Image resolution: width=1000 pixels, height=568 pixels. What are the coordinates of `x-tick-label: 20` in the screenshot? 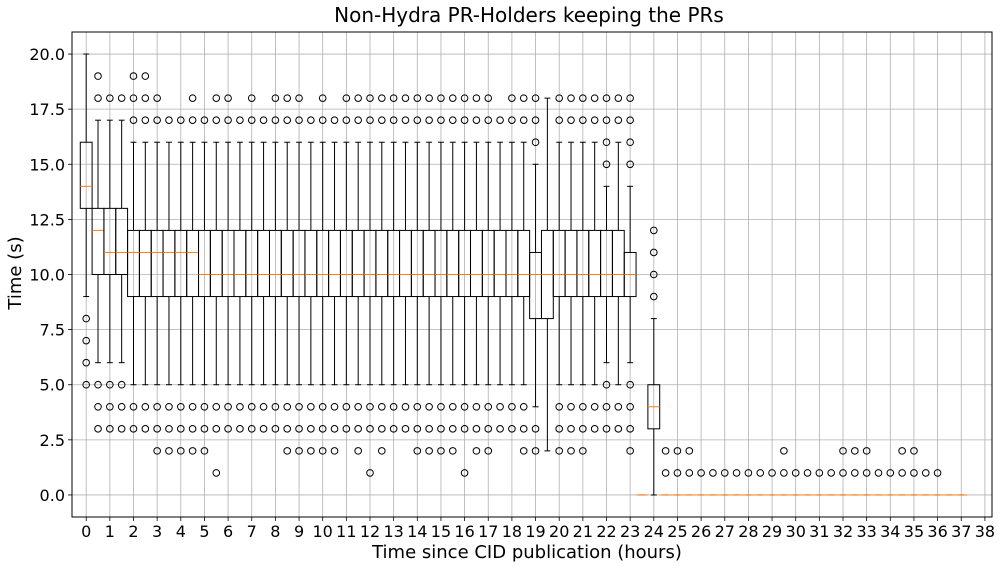 It's located at (559, 531).